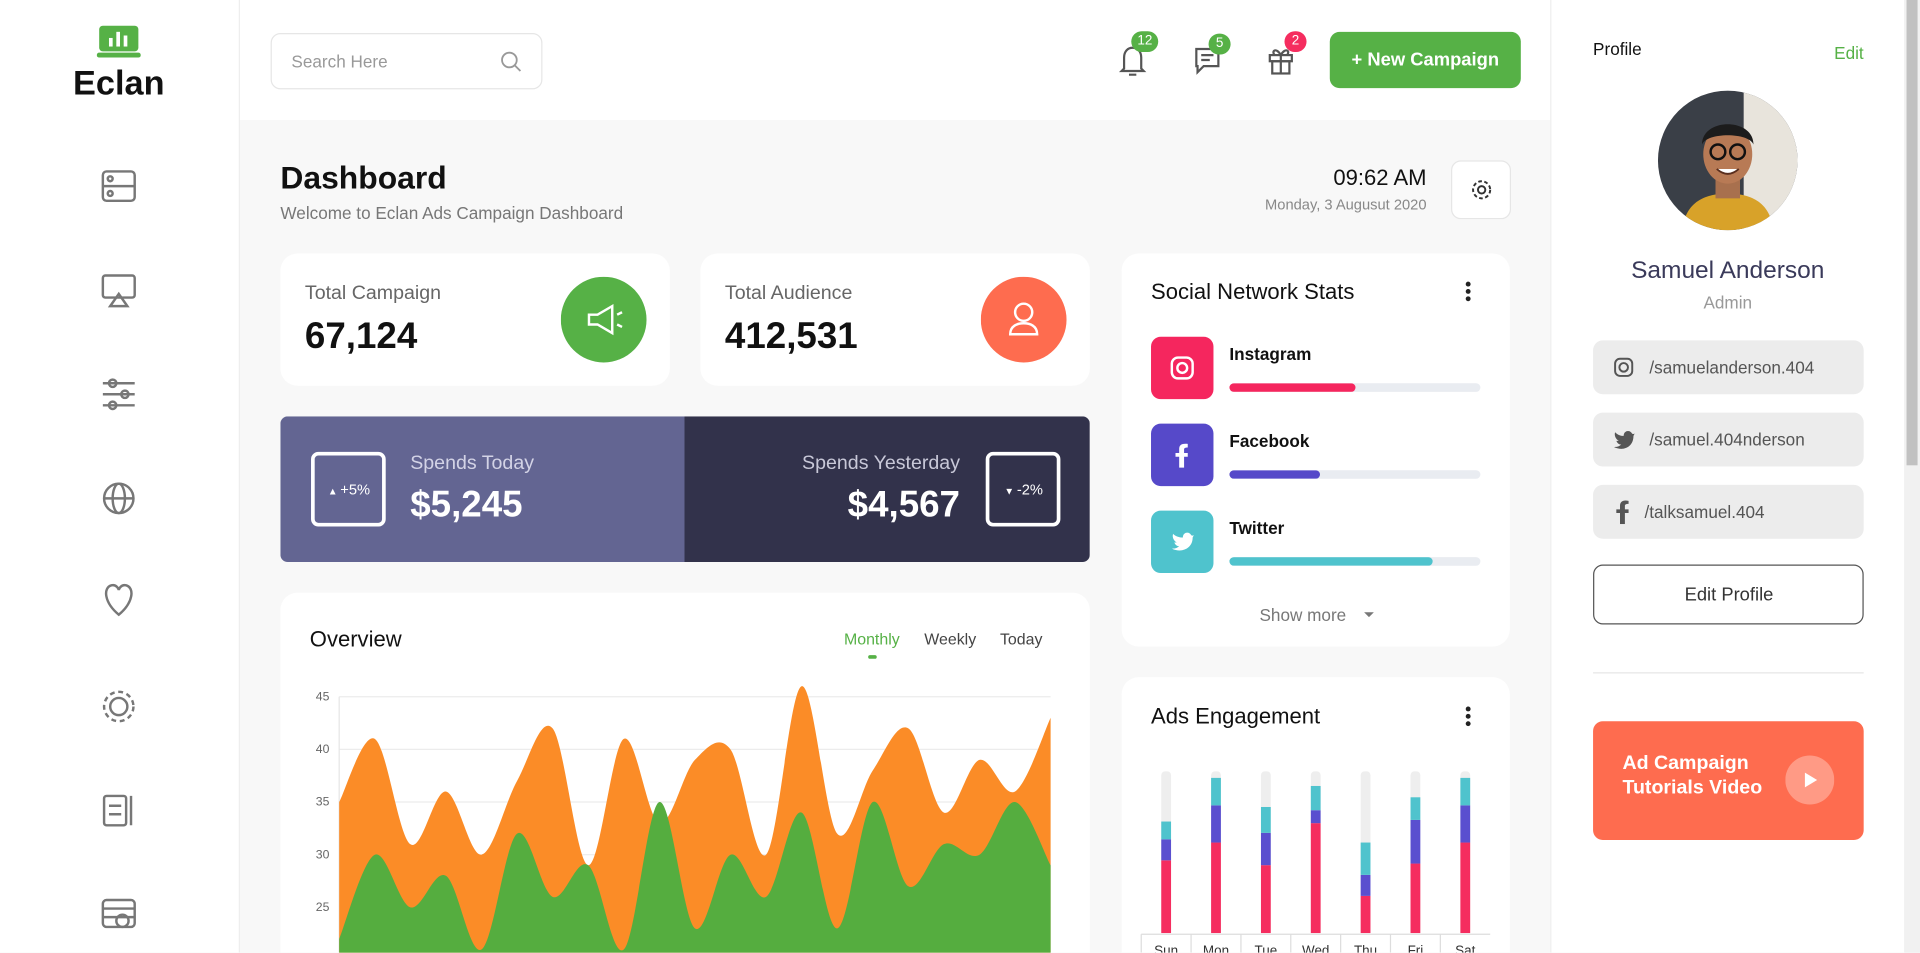 This screenshot has height=953, width=1920. Describe the element at coordinates (1849, 52) in the screenshot. I see `edit-link: Edit` at that location.